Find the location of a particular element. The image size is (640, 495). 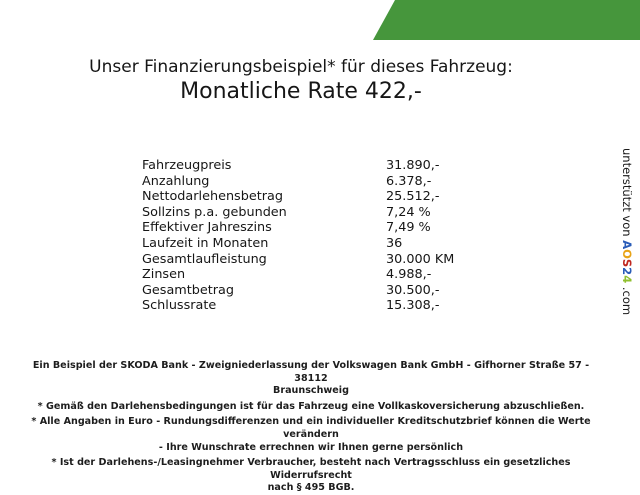

finance-row-label: Anzahlung is located at coordinates (176, 181).